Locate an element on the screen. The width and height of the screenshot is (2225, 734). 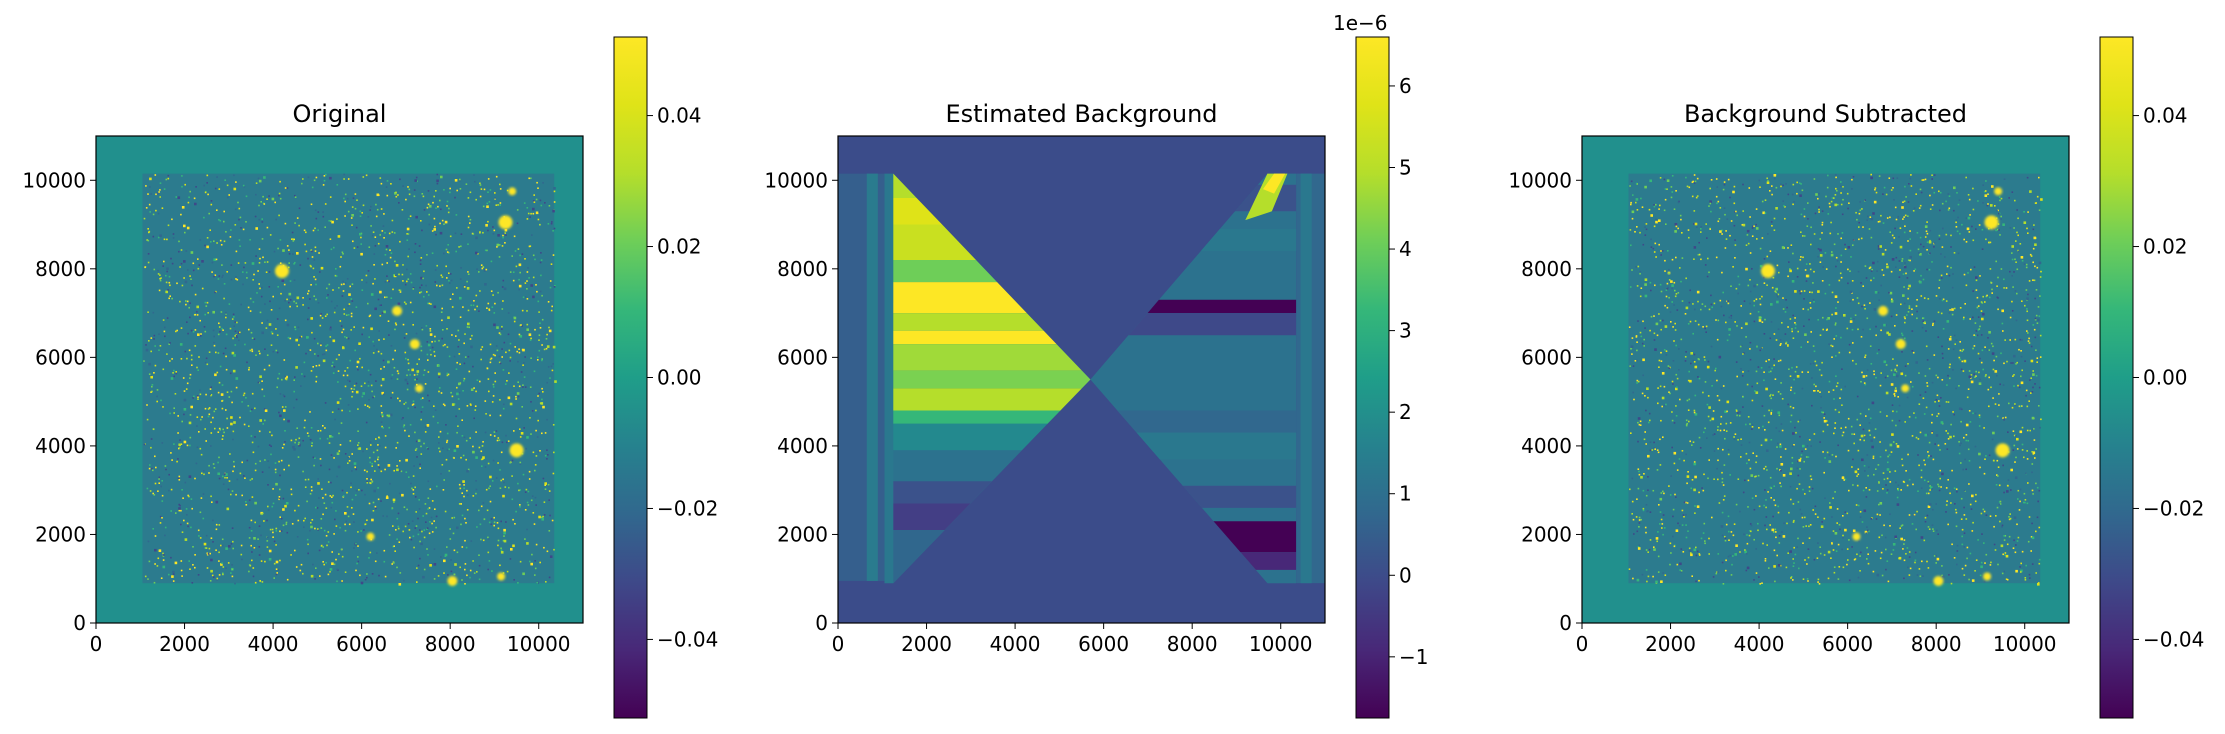
colorbar-tick-label: −1 is located at coordinates (1413, 657).